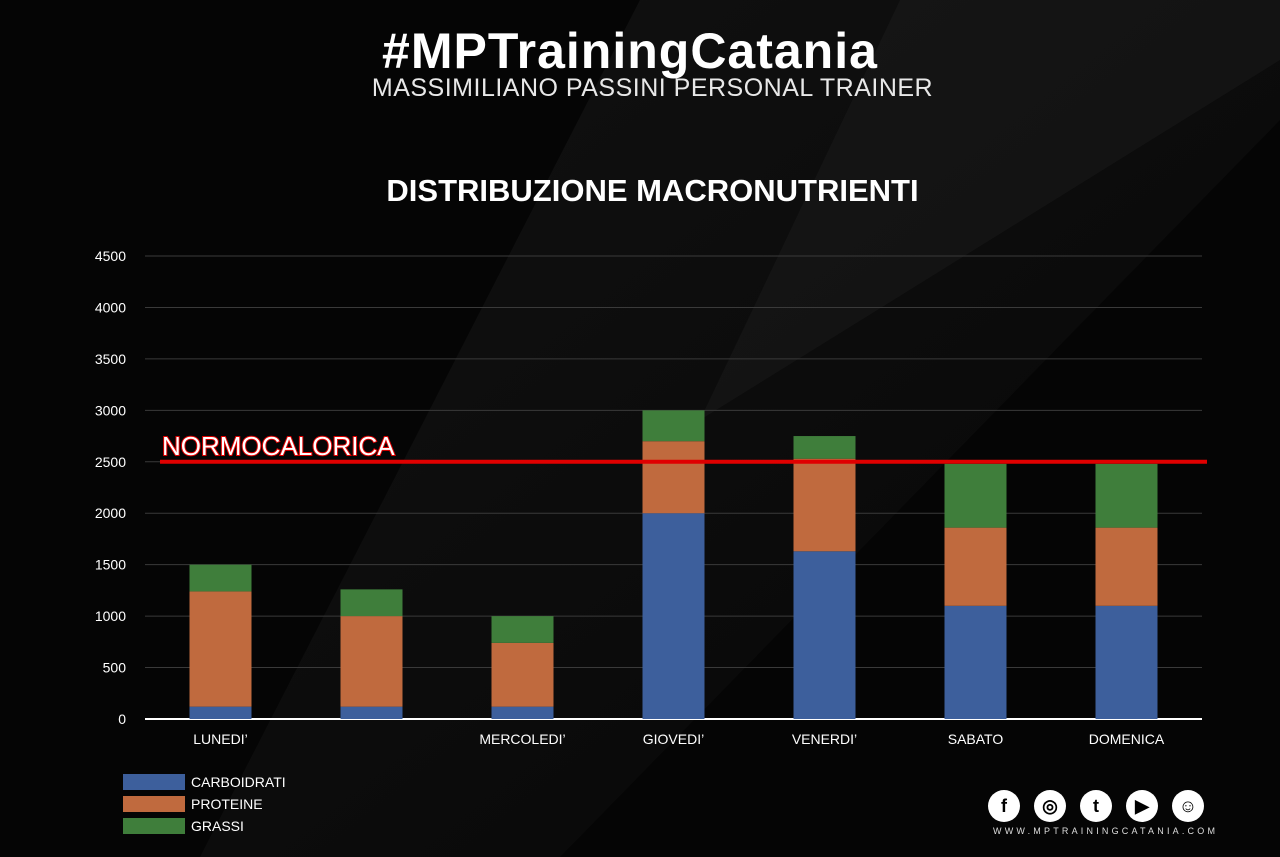 This screenshot has width=1280, height=857. Describe the element at coordinates (824, 739) in the screenshot. I see `x-tick-label: VENERDI’` at that location.